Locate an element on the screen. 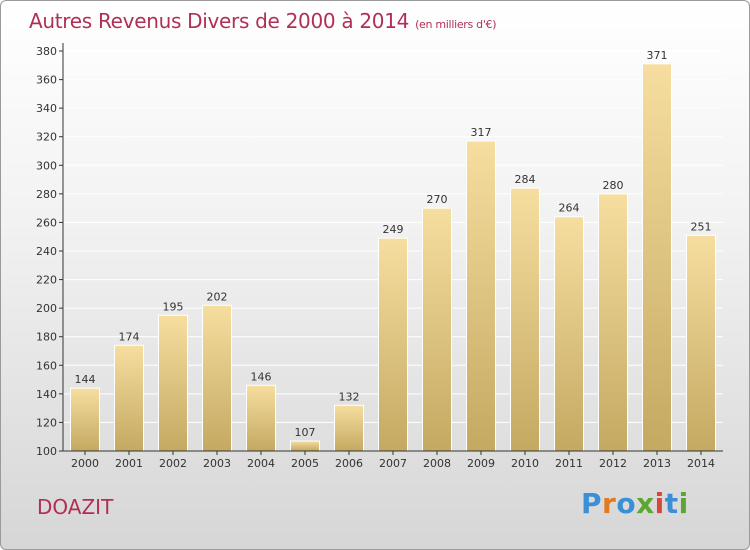 The image size is (750, 550). x-tick-label: 2000 is located at coordinates (85, 463).